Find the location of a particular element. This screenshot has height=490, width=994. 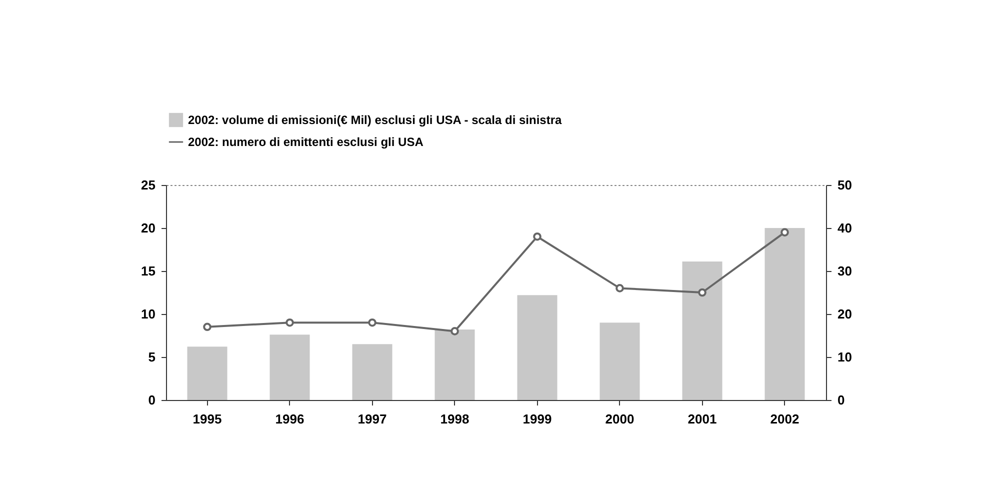

y2-tick-label: 0 is located at coordinates (841, 400).